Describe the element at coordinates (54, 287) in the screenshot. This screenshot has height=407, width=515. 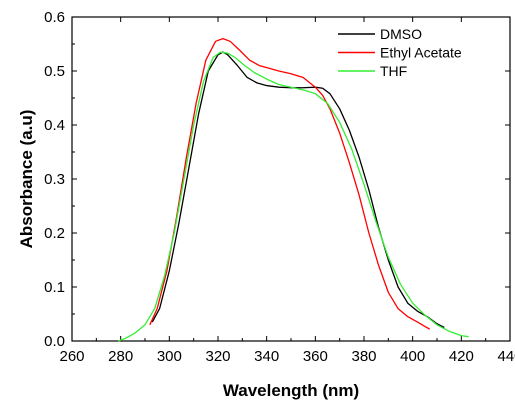
I see `y-tick-label: 0.1` at that location.